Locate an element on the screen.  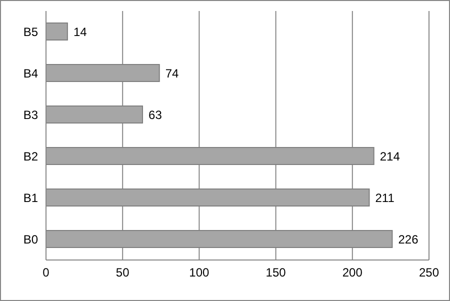
x-tick-label: 150 is located at coordinates (276, 273).